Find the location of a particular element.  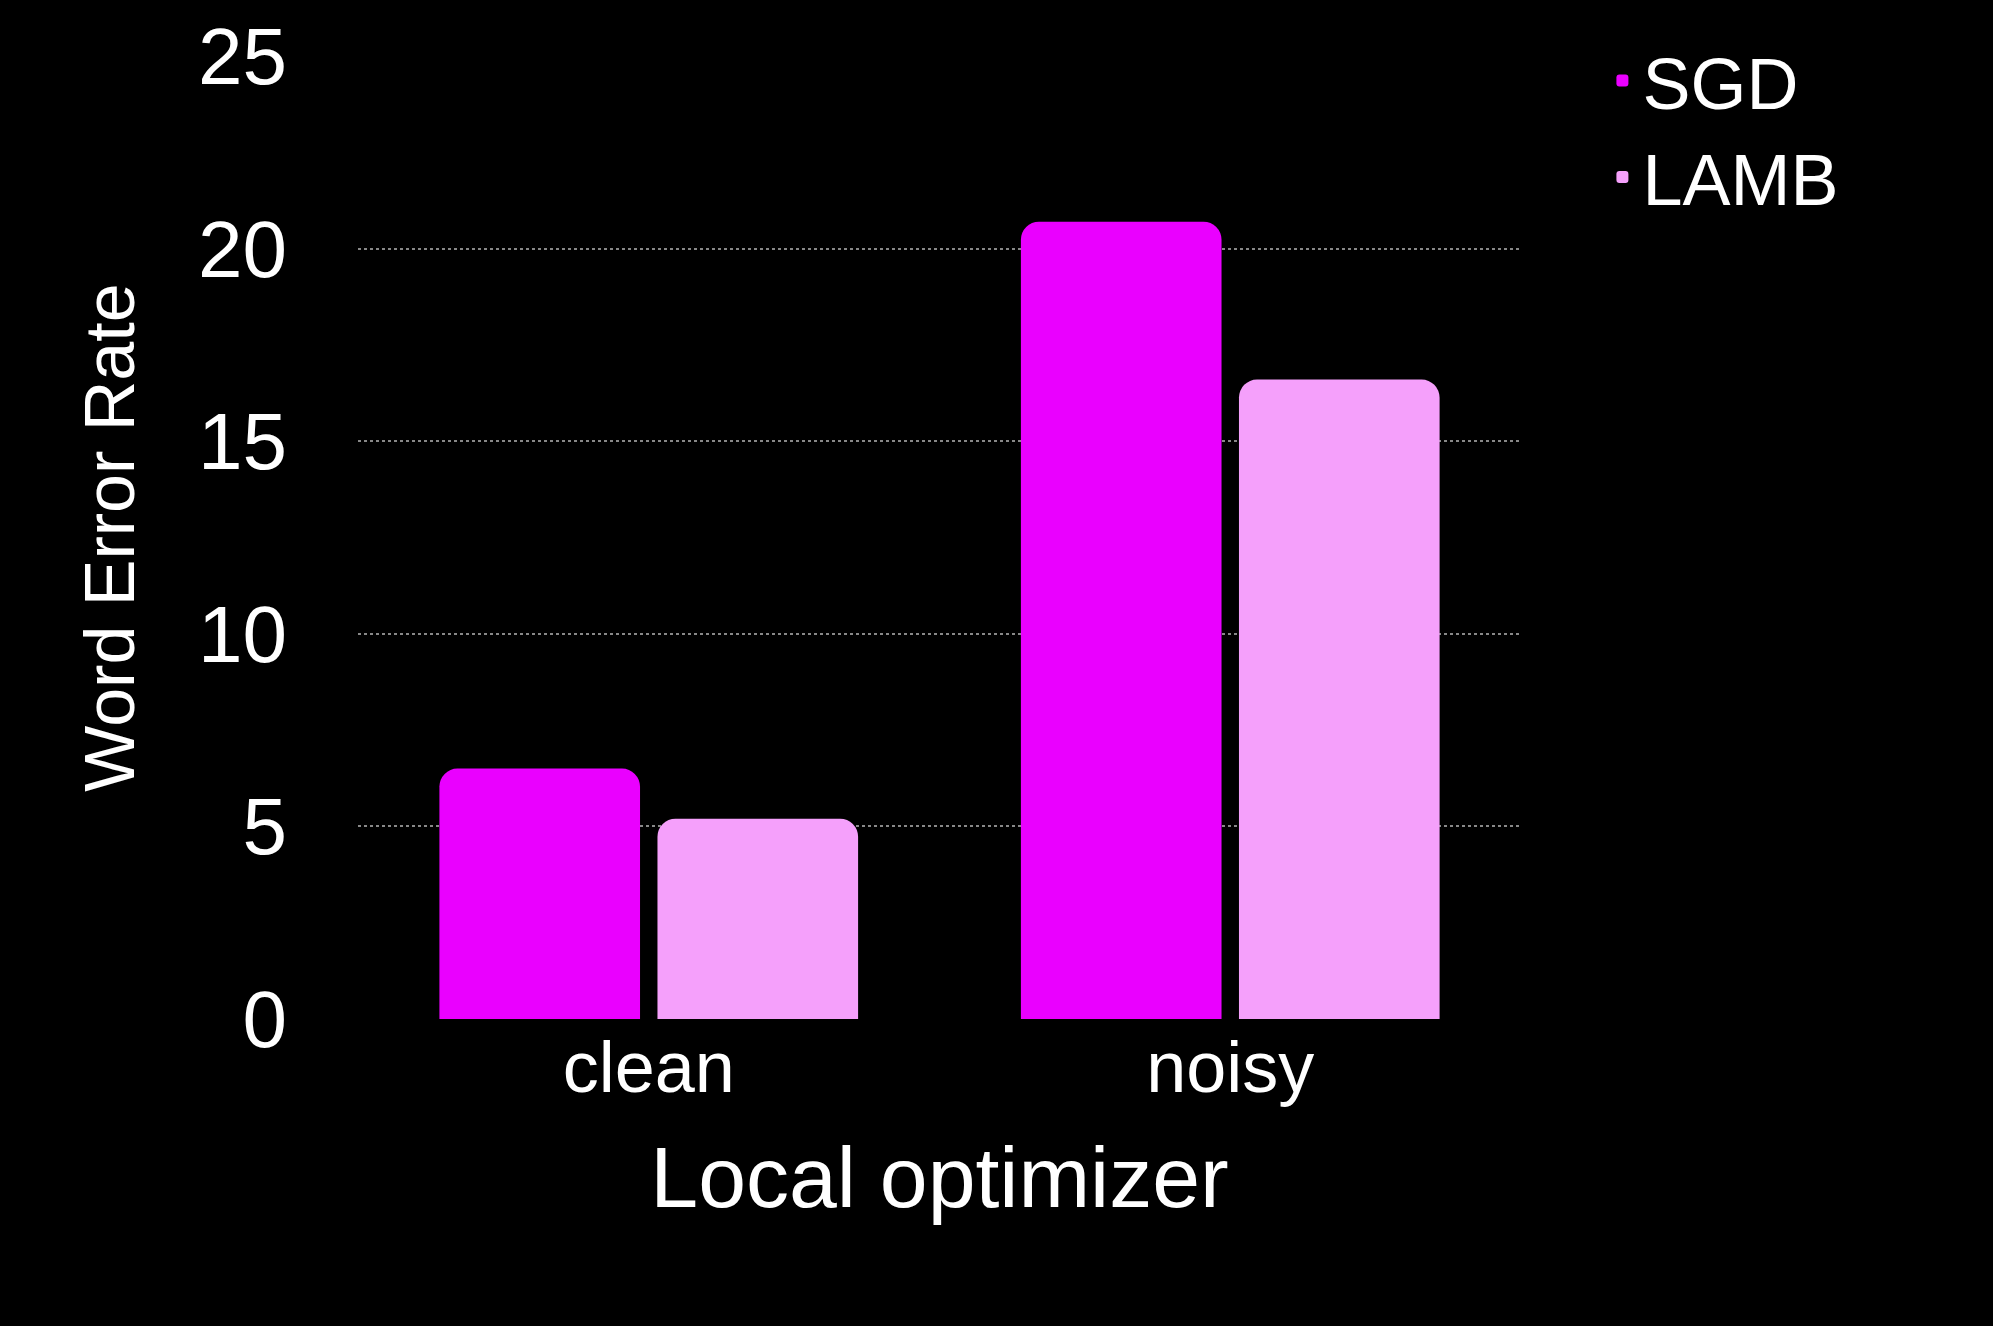

y-tick-label: 0 is located at coordinates (264, 1019).